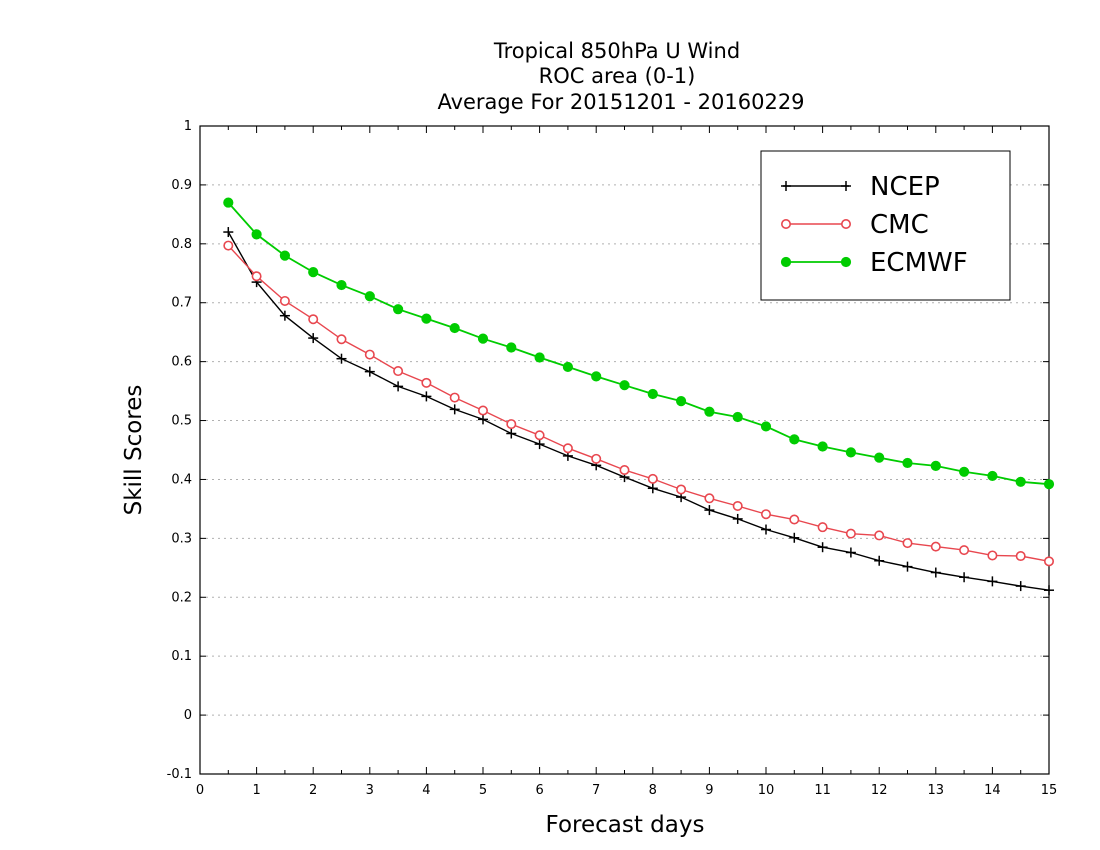  What do you see at coordinates (426, 790) in the screenshot?
I see `x-tick-label: 4` at bounding box center [426, 790].